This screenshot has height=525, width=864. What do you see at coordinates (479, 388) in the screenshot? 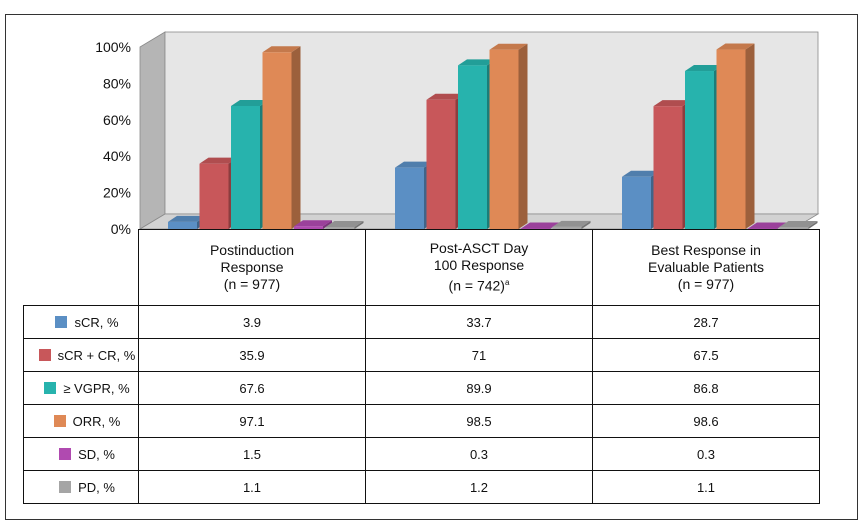
I see `data-label: 89.9` at bounding box center [479, 388].